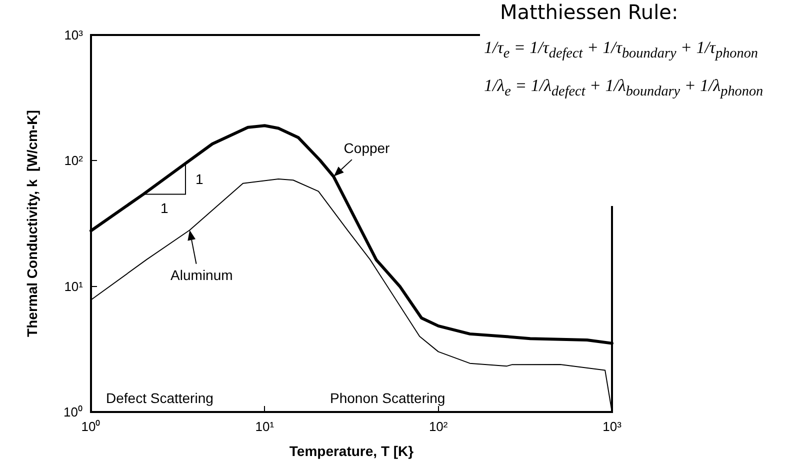 This screenshot has width=804, height=469. What do you see at coordinates (91, 426) in the screenshot?
I see `x-tick-label: 10⁰` at bounding box center [91, 426].